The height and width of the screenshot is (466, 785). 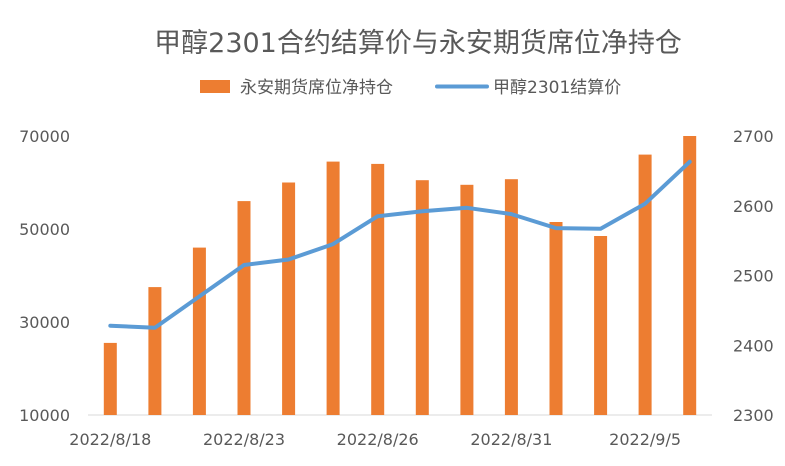 I want to click on legend-label-line: 甲醇2301结算价, so click(x=557, y=88).